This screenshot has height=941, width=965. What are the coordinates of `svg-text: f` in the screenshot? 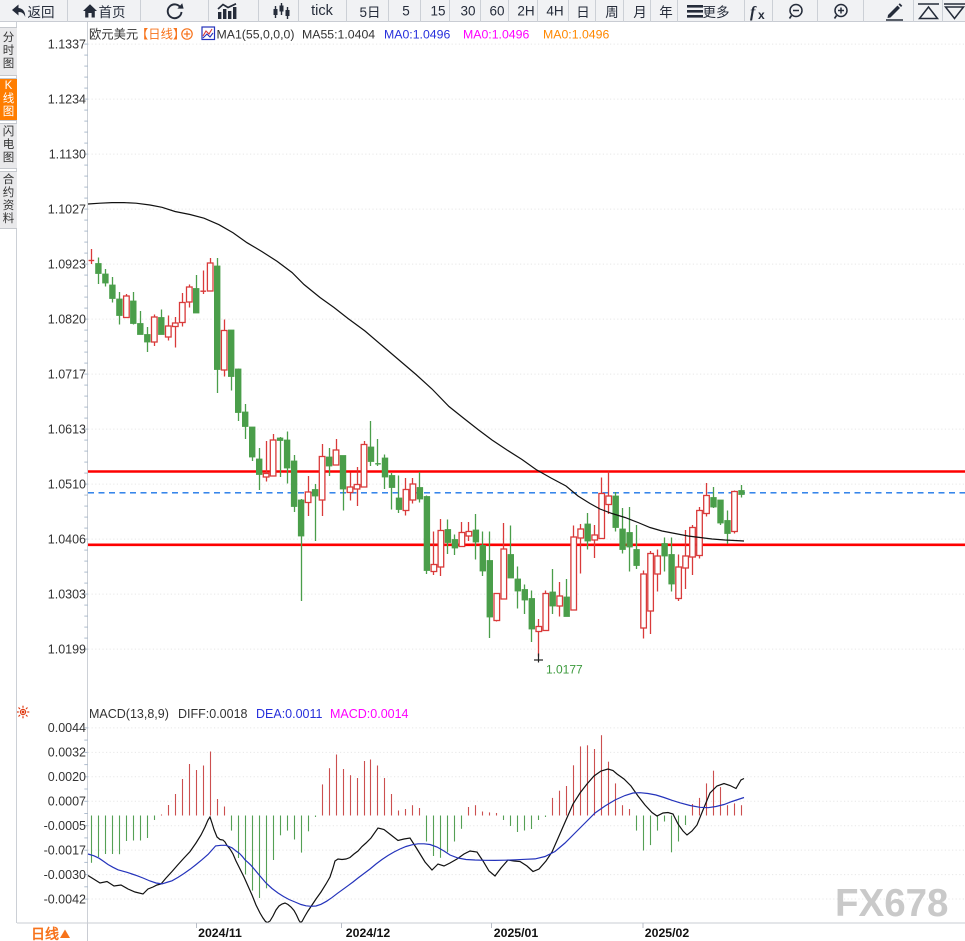 It's located at (753, 12).